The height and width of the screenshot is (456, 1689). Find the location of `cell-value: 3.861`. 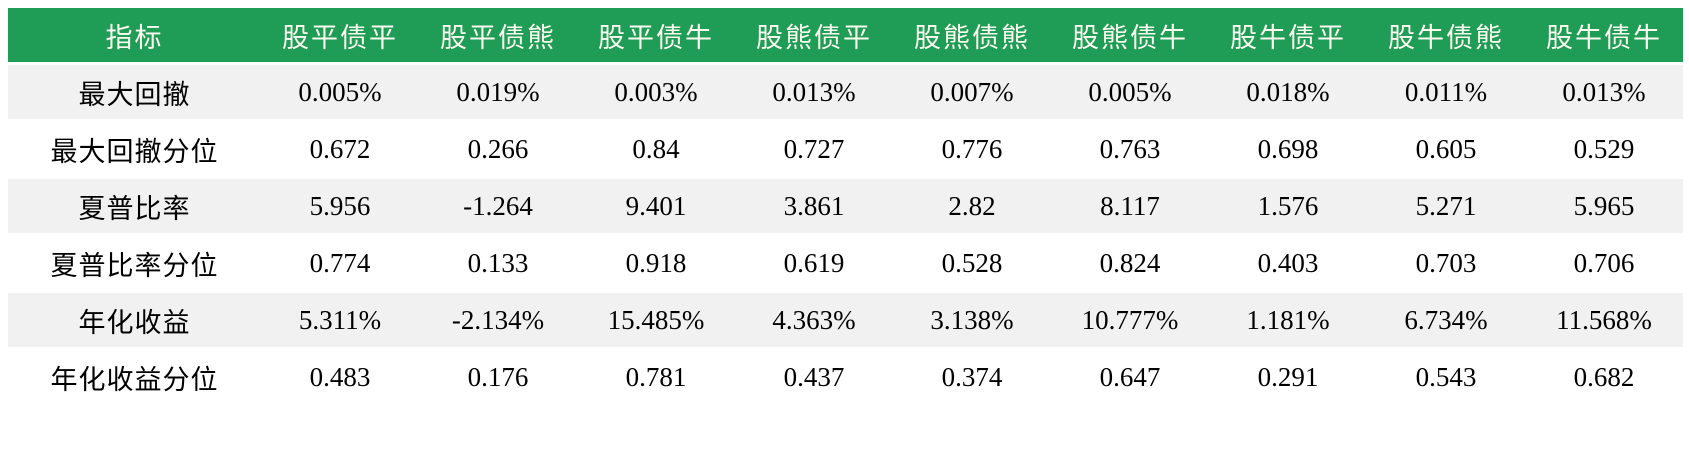

cell-value: 3.861 is located at coordinates (814, 205).